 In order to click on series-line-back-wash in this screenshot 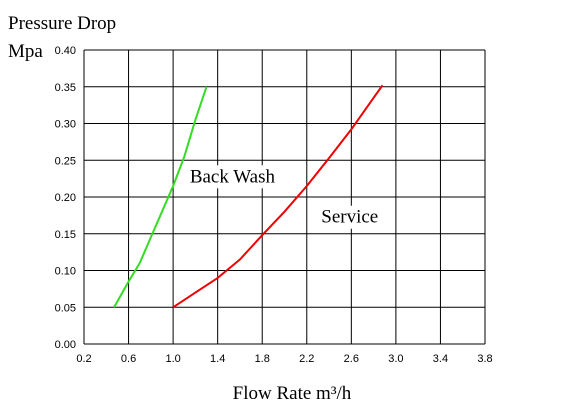, I will do `click(160, 197)`.